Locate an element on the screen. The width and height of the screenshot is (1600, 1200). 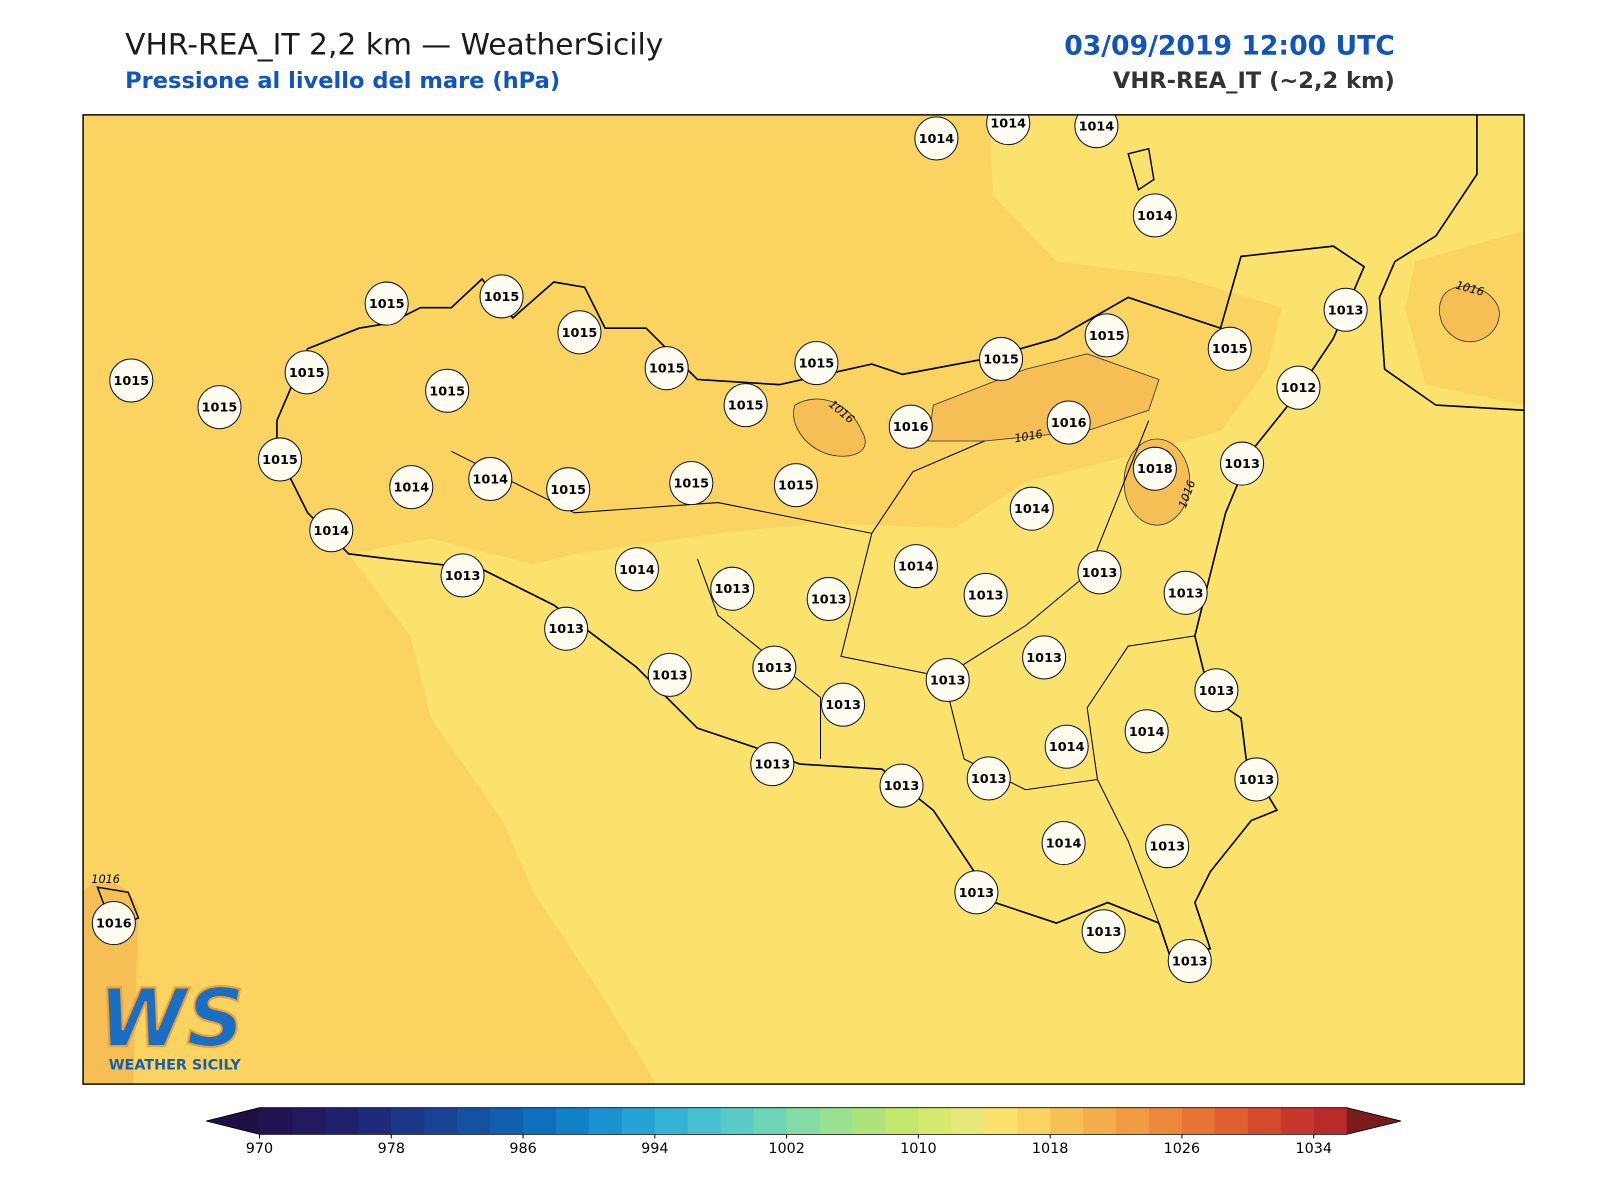
station-value: 1018 is located at coordinates (1155, 469).